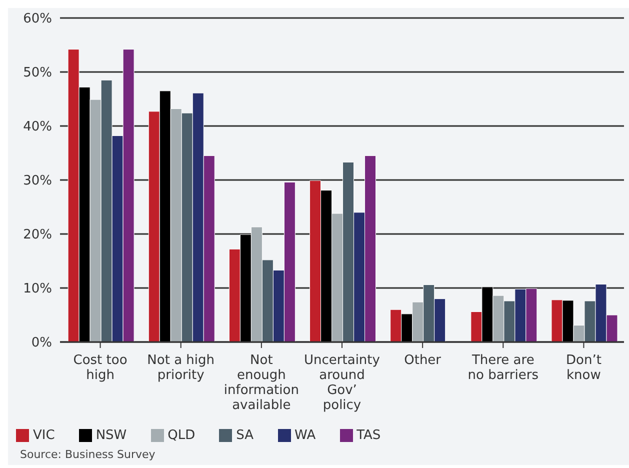 The image size is (629, 468). Describe the element at coordinates (37, 235) in the screenshot. I see `y-tick-label: 20%` at that location.